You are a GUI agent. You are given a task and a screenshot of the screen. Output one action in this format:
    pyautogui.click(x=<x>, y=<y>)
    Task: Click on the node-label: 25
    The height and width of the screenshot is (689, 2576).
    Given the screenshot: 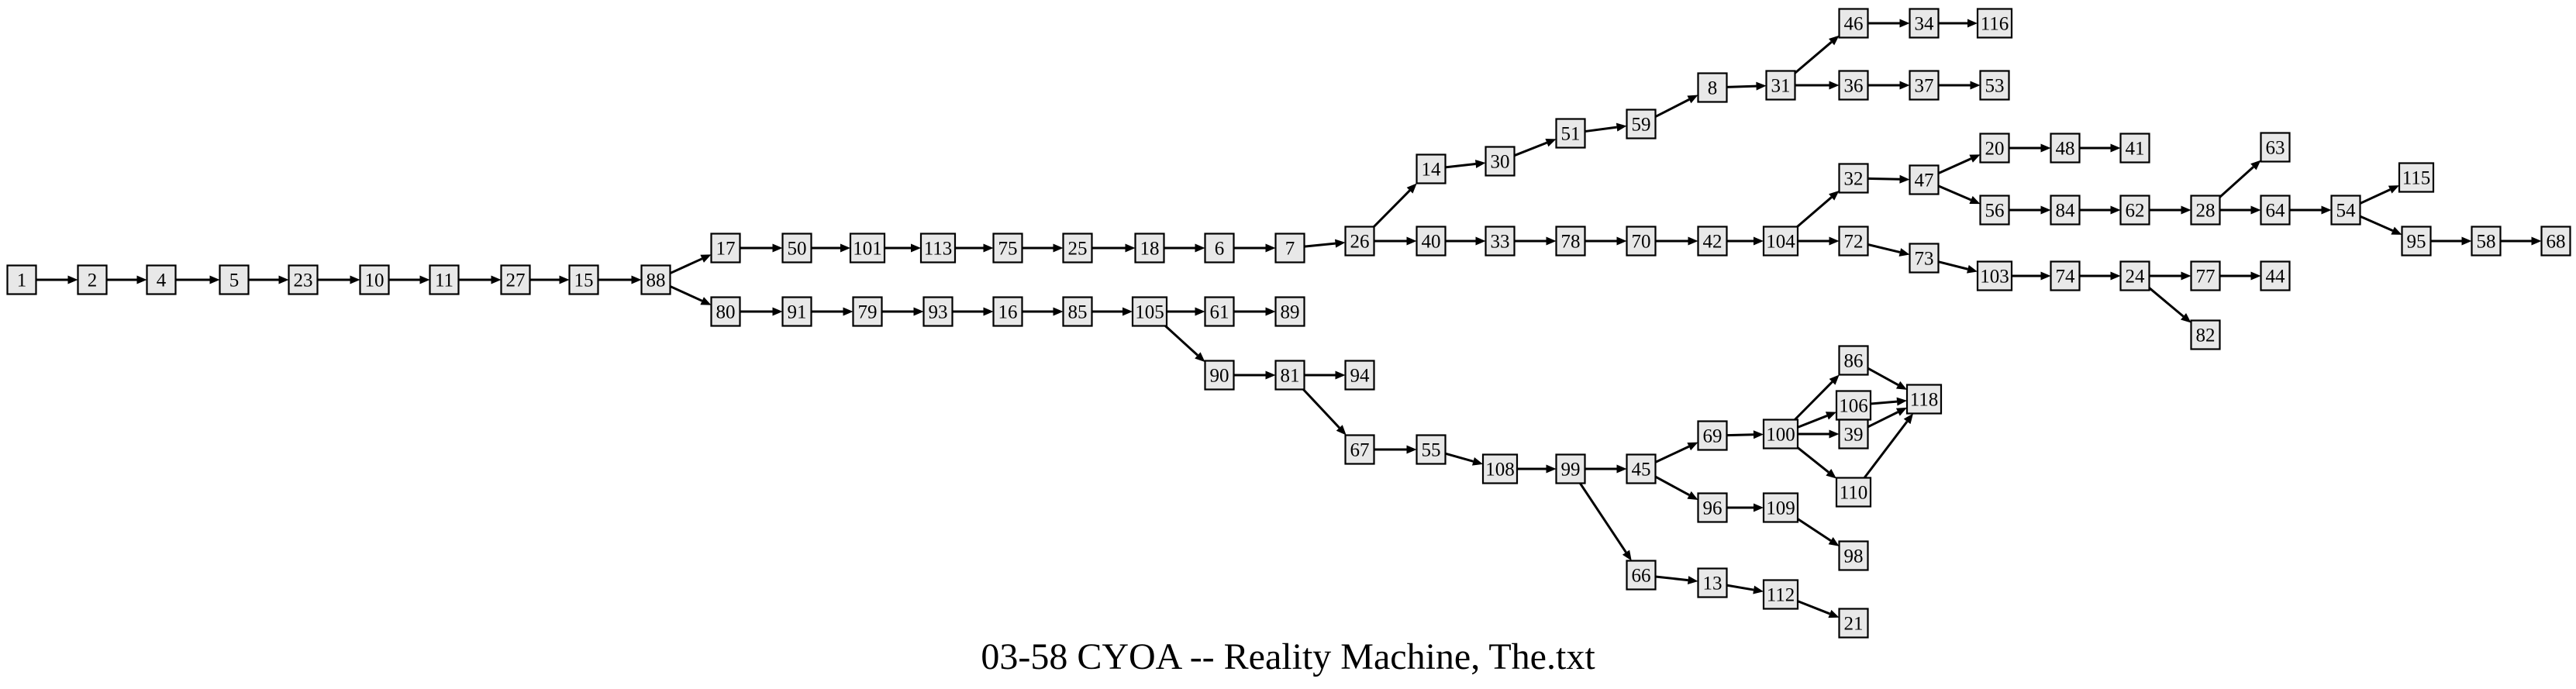 What is the action you would take?
    pyautogui.click(x=1078, y=249)
    